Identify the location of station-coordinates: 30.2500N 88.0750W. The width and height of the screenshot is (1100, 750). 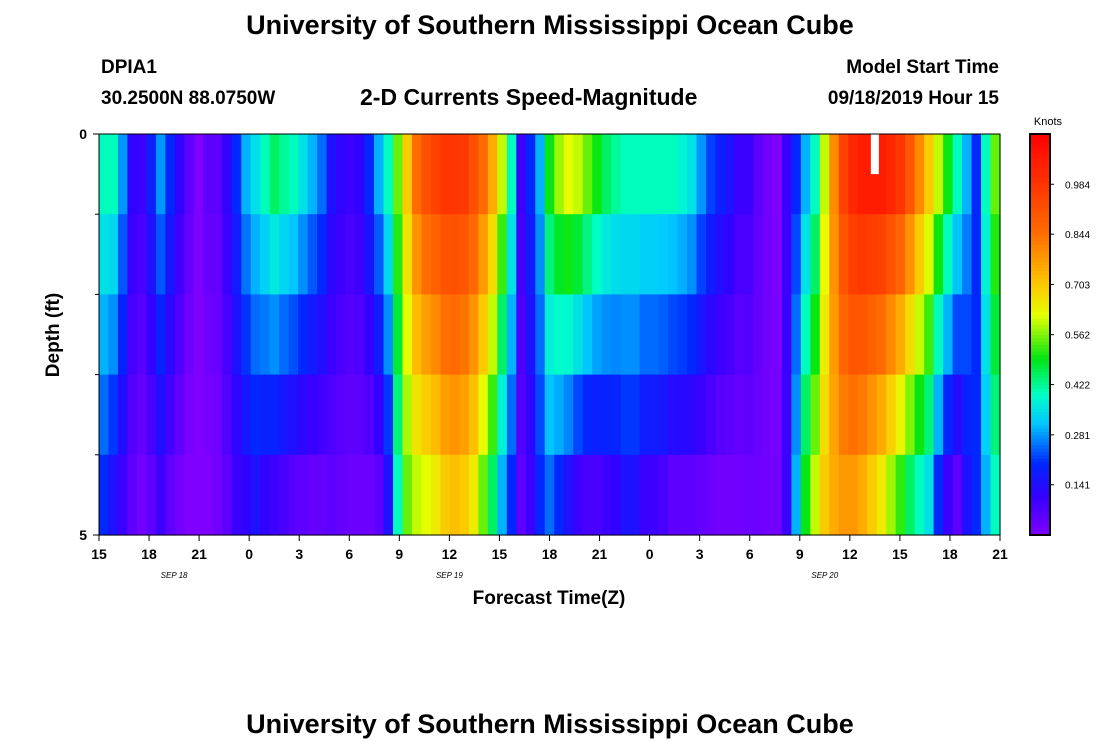
(188, 98).